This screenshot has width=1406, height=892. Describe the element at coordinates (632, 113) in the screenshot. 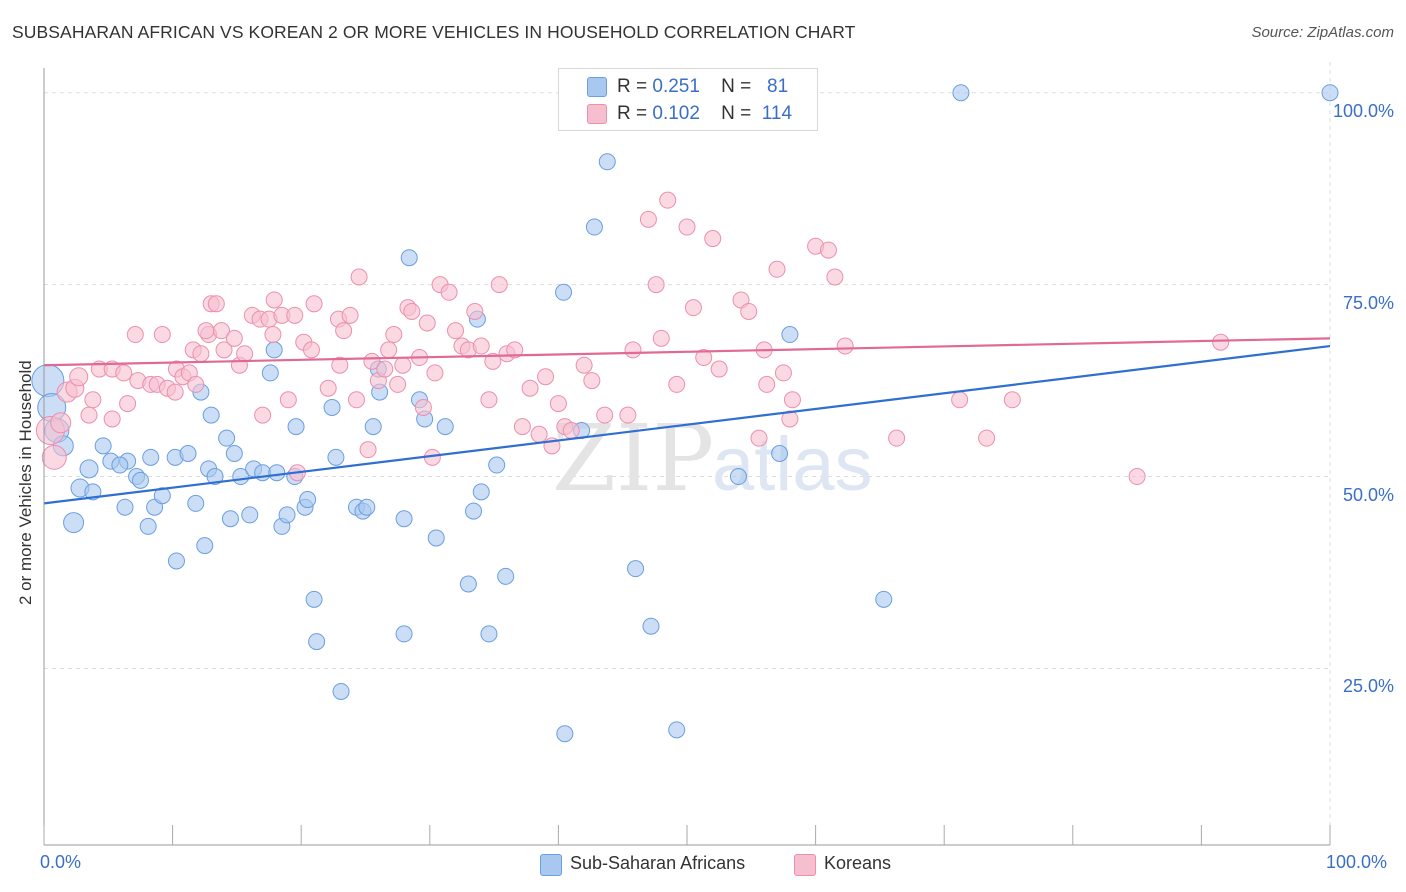

I see `r-label: R =` at that location.